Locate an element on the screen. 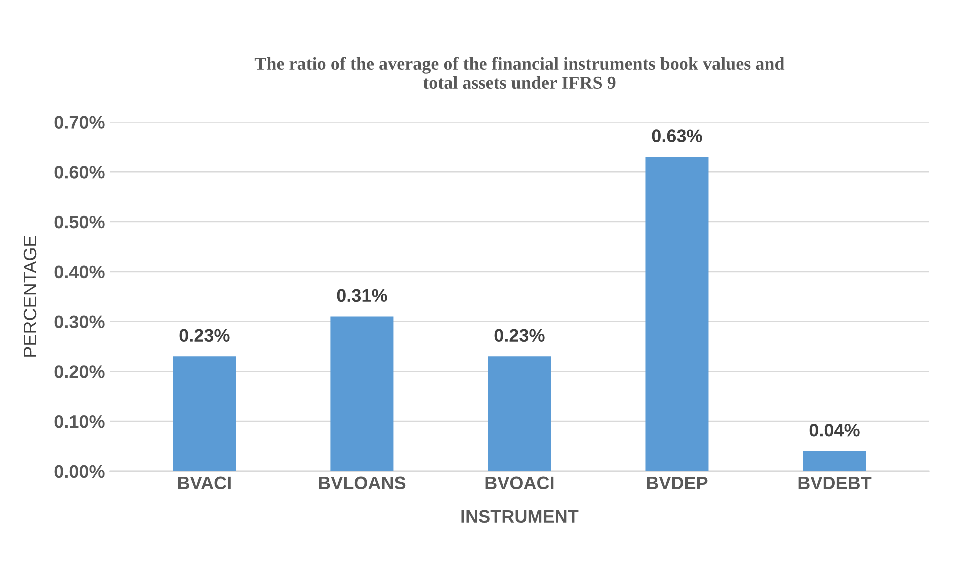  y-axis-title: PERCENTAGE is located at coordinates (30, 296).